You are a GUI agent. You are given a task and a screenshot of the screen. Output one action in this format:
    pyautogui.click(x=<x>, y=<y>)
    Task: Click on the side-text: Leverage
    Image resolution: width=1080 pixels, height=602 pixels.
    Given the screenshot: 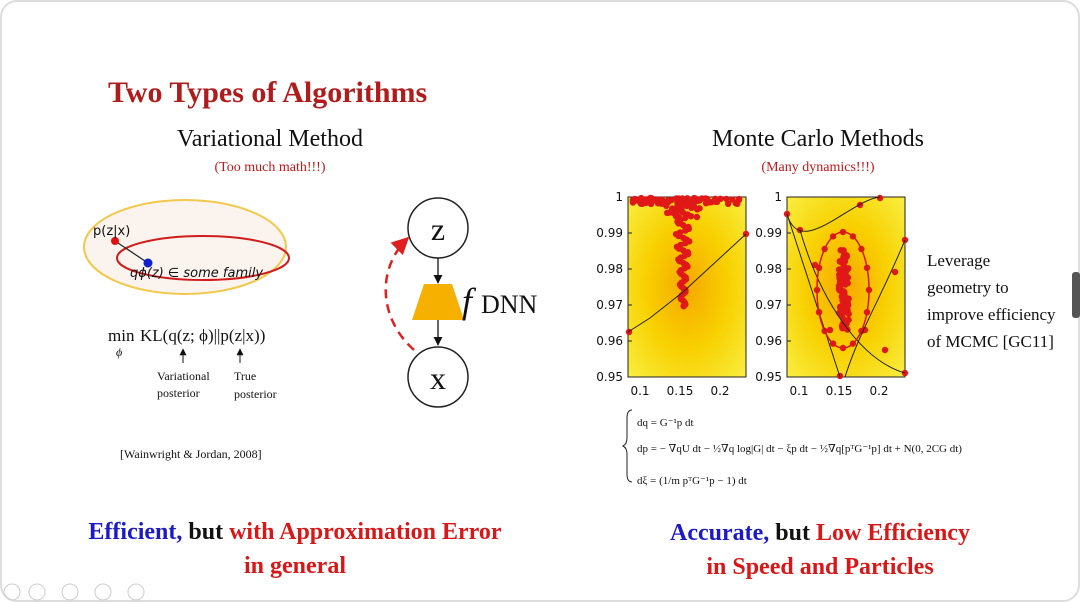 What is the action you would take?
    pyautogui.click(x=958, y=260)
    